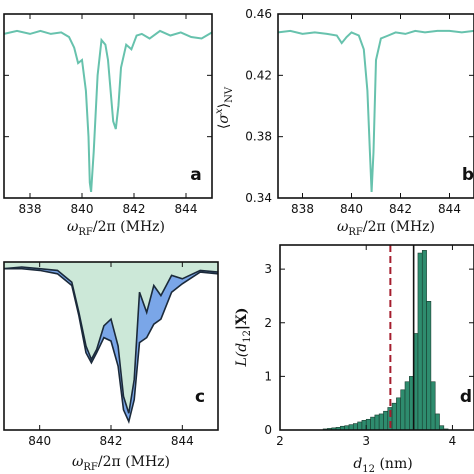  I want to click on y-label-sigma: σ, so click(224, 119).